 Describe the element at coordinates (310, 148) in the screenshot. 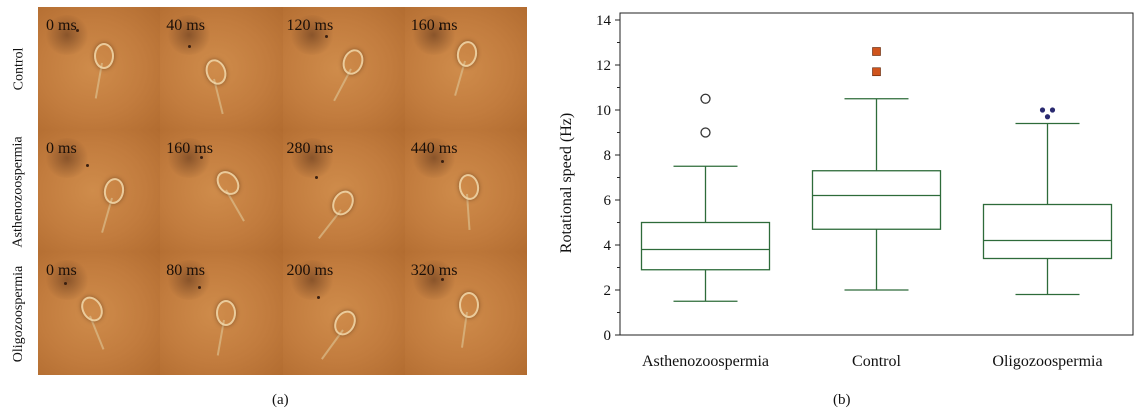

I see `frame-time-label: 280 ms` at that location.